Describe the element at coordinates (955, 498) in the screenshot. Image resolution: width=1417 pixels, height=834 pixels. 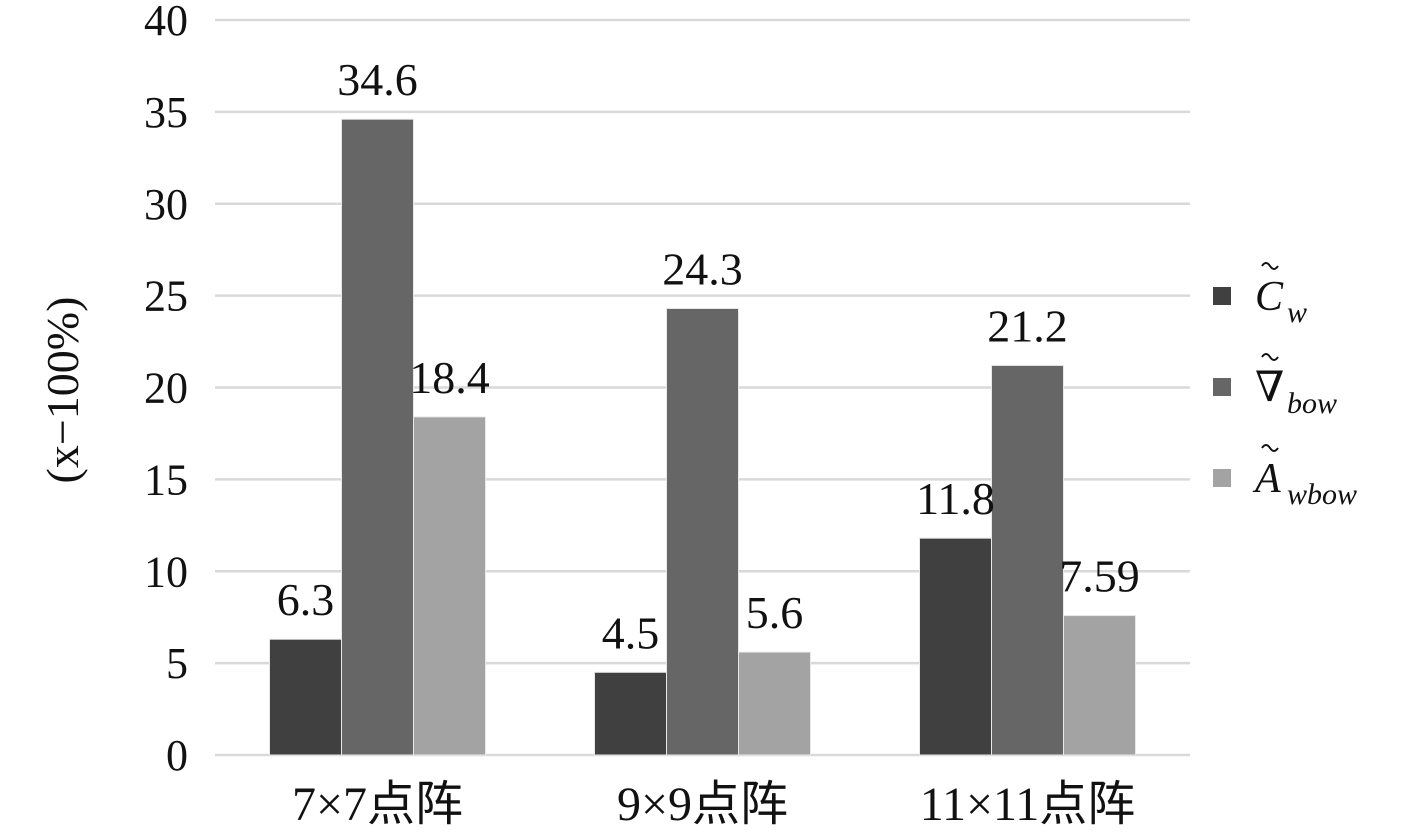
I see `data-label: 11.8` at that location.